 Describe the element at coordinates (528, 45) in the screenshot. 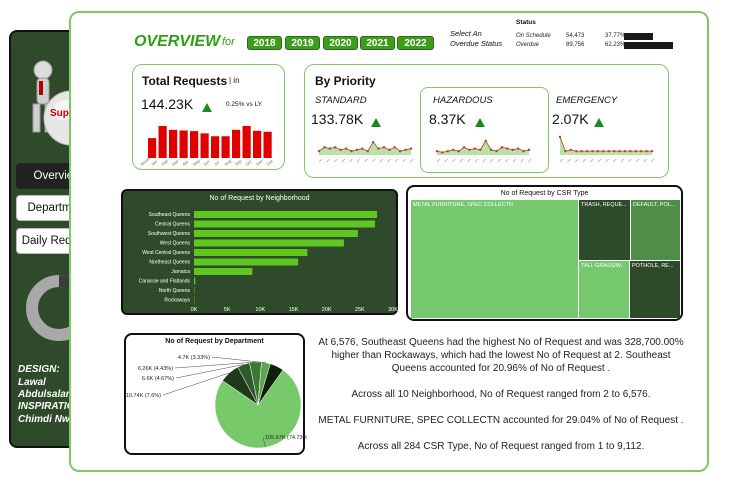

I see `status-overdue-label: Overdue` at that location.